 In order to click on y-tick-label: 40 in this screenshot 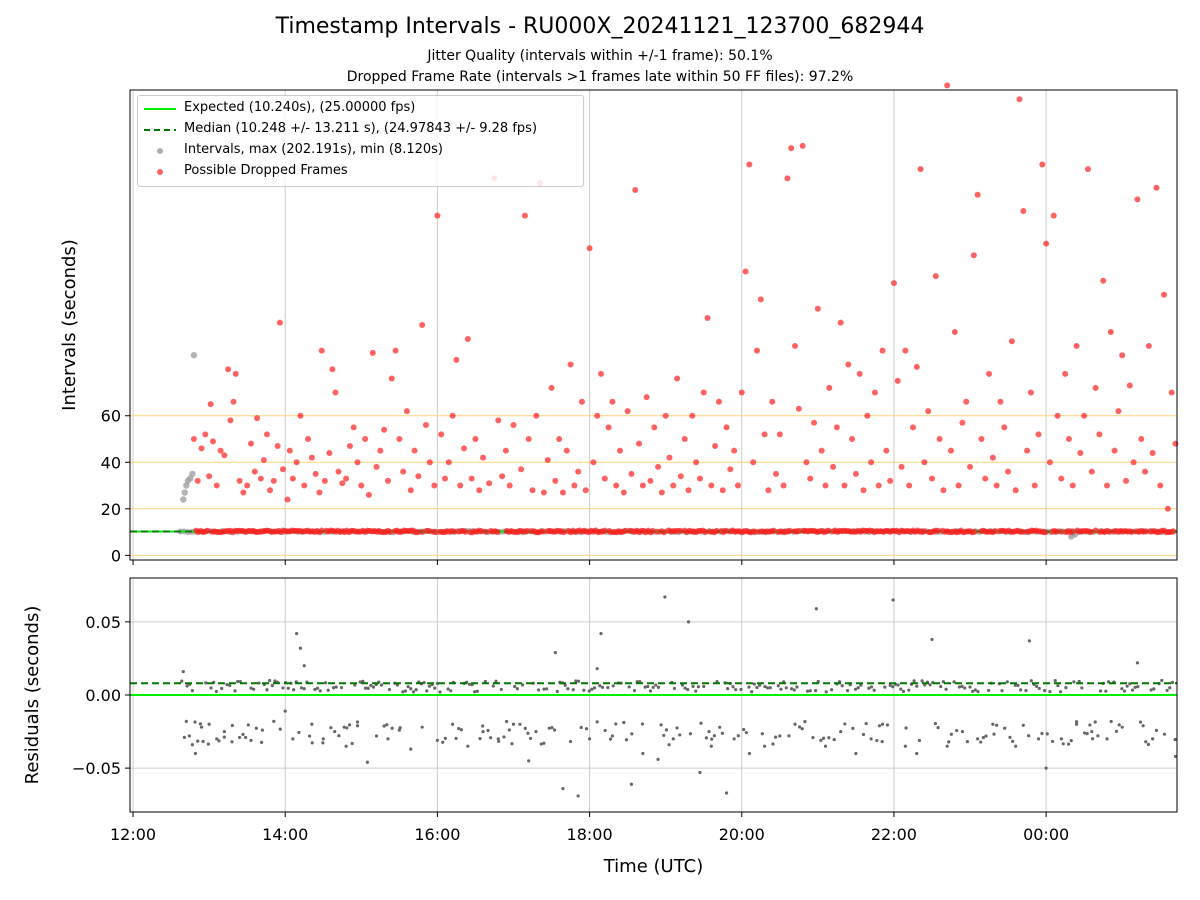, I will do `click(111, 462)`.